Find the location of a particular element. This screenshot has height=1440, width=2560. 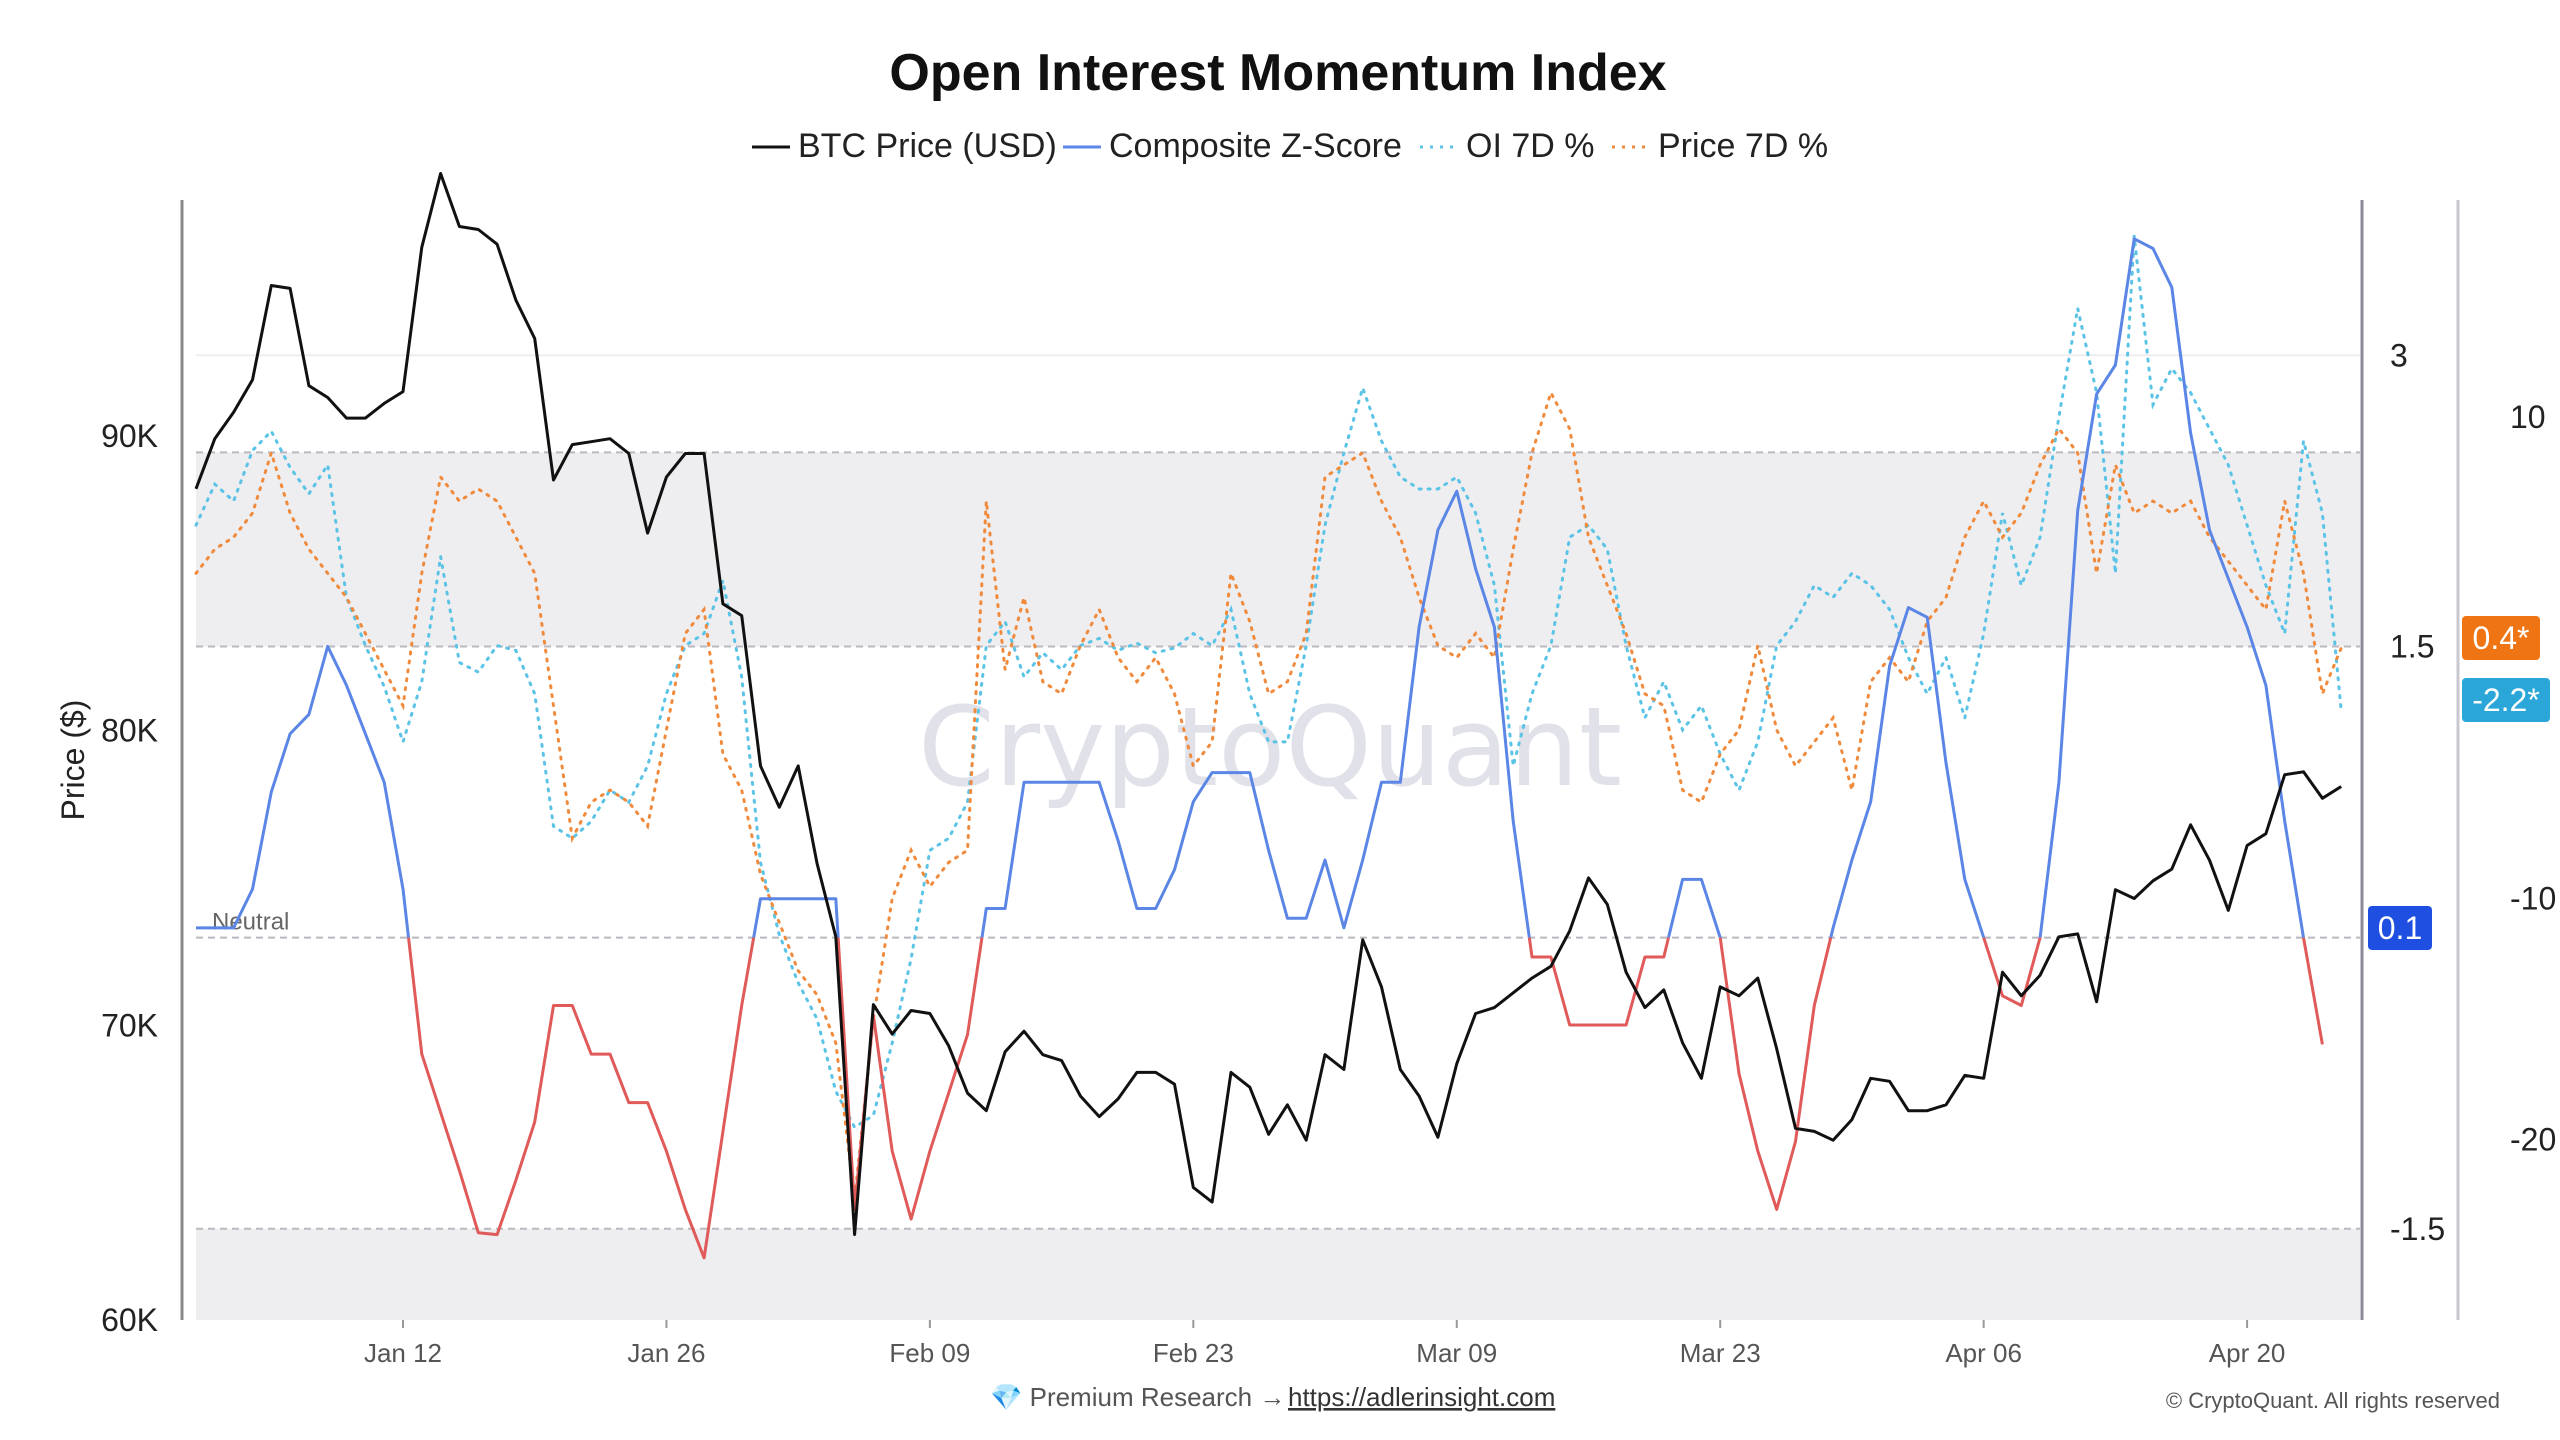

badge-value: -2.2* is located at coordinates (2506, 700).